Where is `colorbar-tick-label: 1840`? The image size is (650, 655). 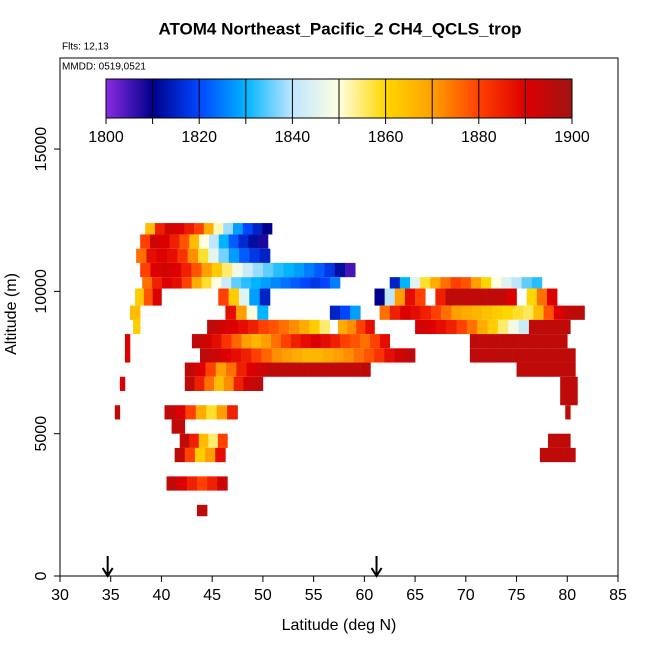 colorbar-tick-label: 1840 is located at coordinates (293, 137).